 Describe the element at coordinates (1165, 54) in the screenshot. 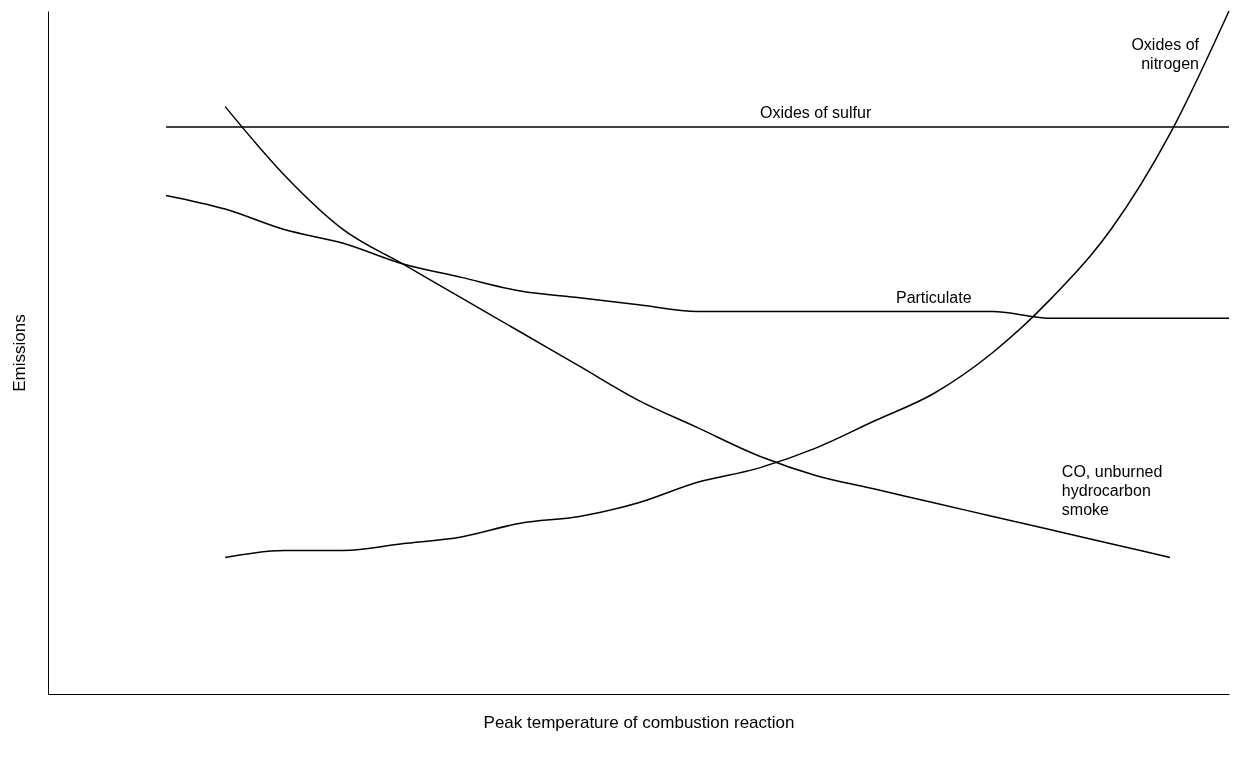

I see `series-label: Oxides of nitrogen` at that location.